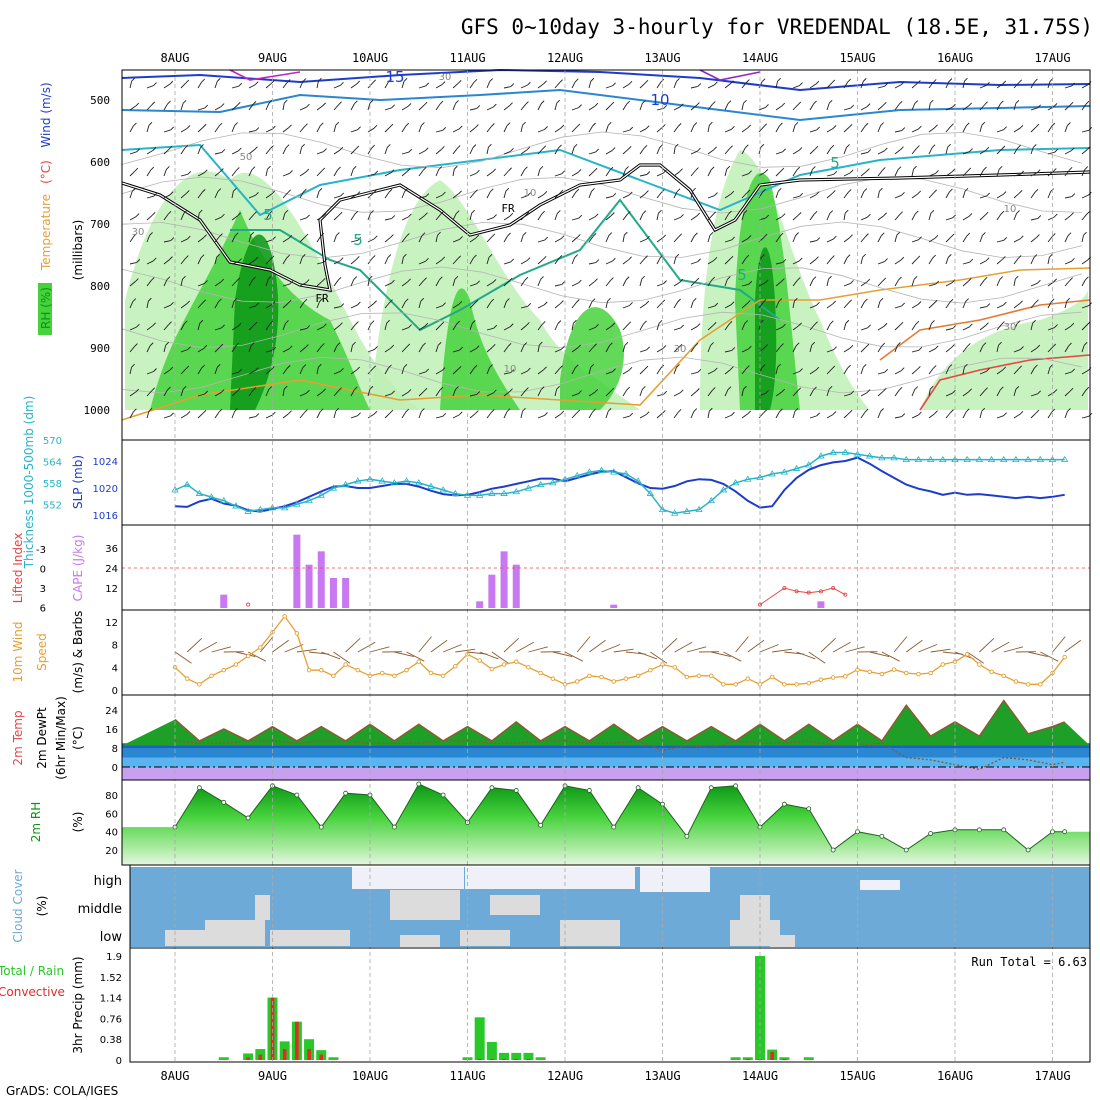 The image size is (1100, 1100). What do you see at coordinates (46, 114) in the screenshot?
I see `wind-axis-label: Wind (m/s)` at bounding box center [46, 114].